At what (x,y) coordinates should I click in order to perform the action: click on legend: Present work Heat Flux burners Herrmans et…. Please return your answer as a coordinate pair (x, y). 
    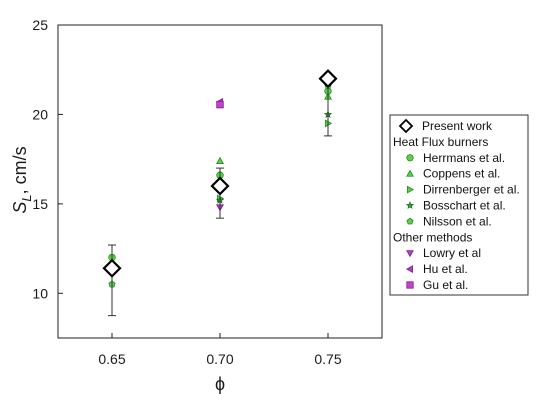
    Looking at the image, I should click on (459, 205).